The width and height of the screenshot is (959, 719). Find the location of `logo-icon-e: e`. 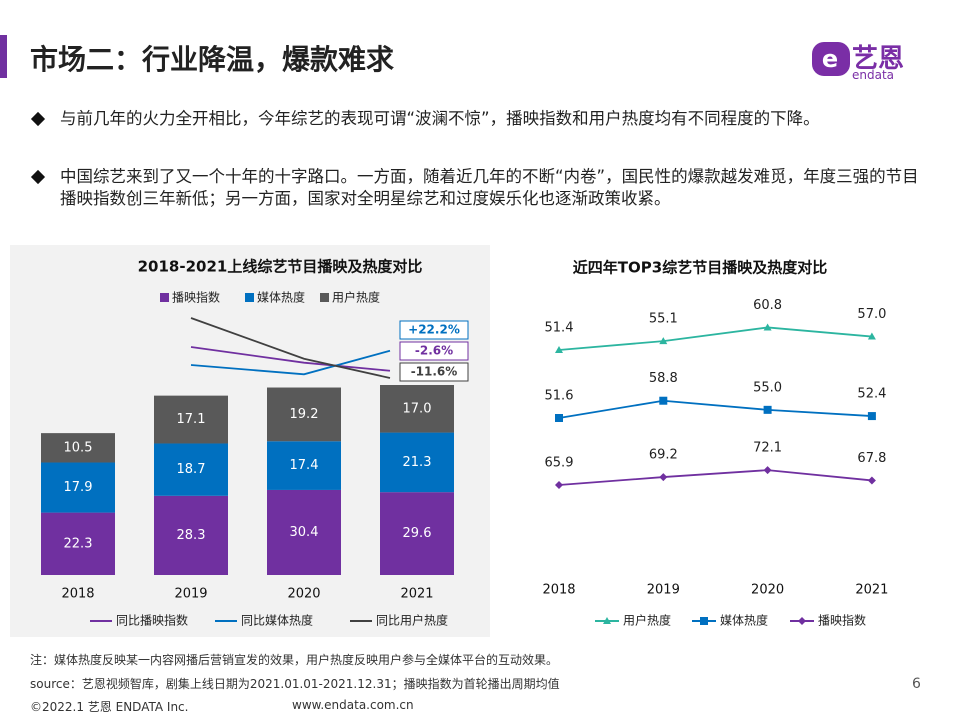

logo-icon-e: e is located at coordinates (830, 59).